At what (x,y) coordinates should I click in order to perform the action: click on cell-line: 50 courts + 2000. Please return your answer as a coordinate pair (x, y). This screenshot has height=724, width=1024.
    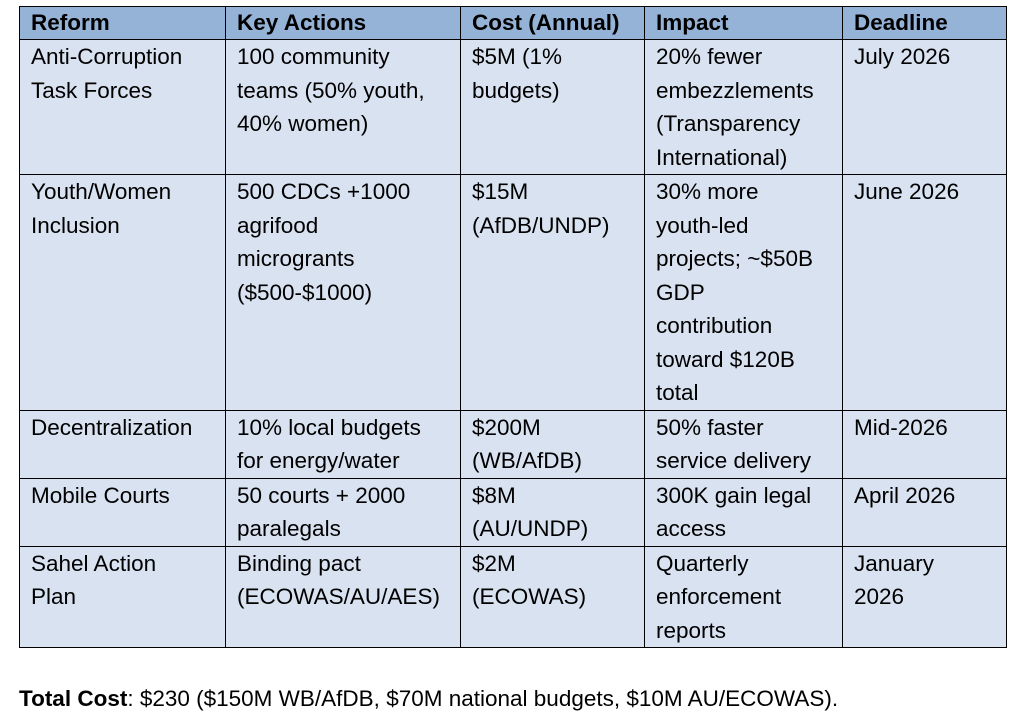
    Looking at the image, I should click on (321, 495).